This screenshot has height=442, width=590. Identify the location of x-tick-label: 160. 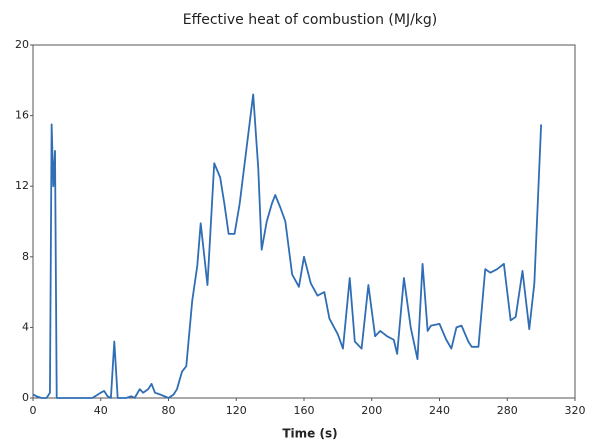
(304, 410).